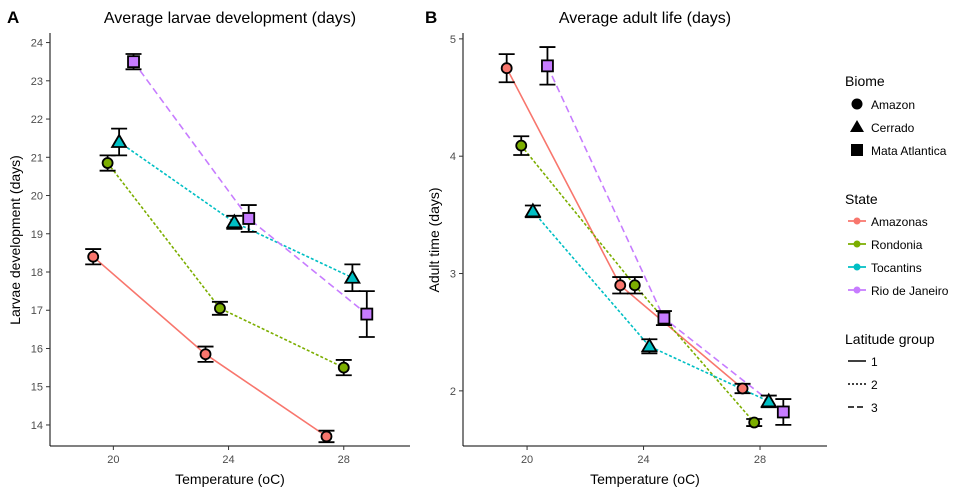  What do you see at coordinates (893, 105) in the screenshot?
I see `legend-biome-label-amazon: Amazon` at bounding box center [893, 105].